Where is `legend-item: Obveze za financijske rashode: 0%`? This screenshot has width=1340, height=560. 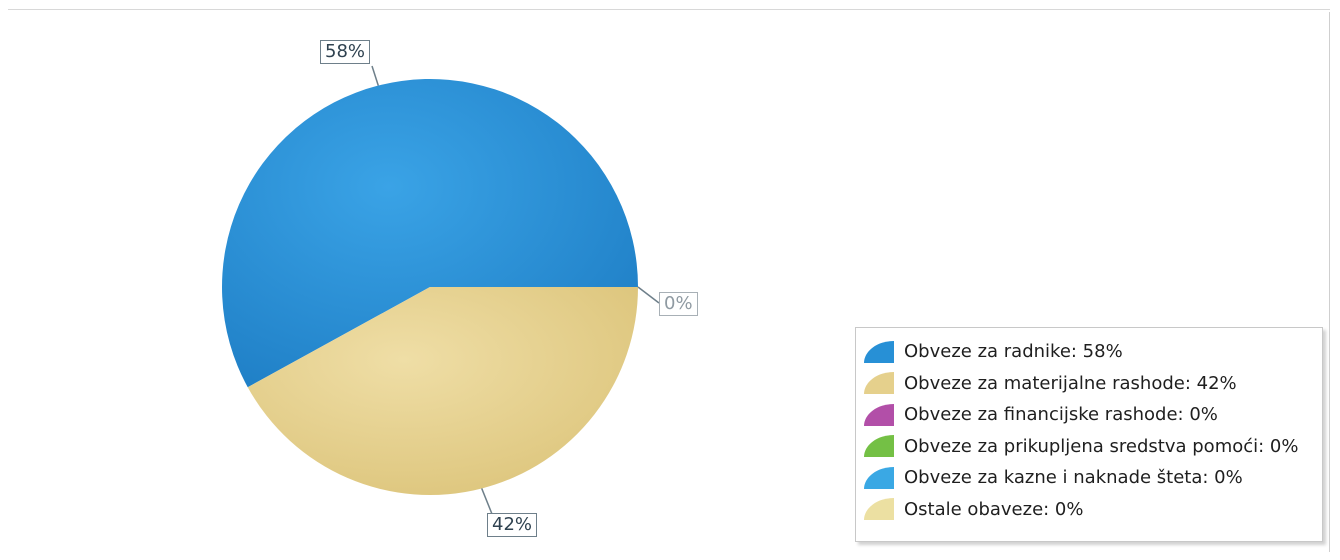
legend-item: Obveze za financijske rashode: 0% is located at coordinates (1093, 415).